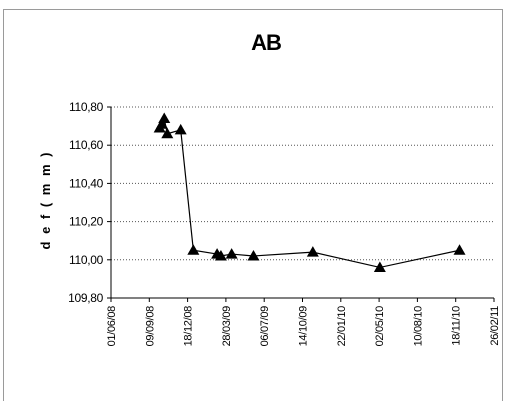 The width and height of the screenshot is (509, 403). What do you see at coordinates (189, 326) in the screenshot?
I see `x-tick-label: 18/12/08` at bounding box center [189, 326].